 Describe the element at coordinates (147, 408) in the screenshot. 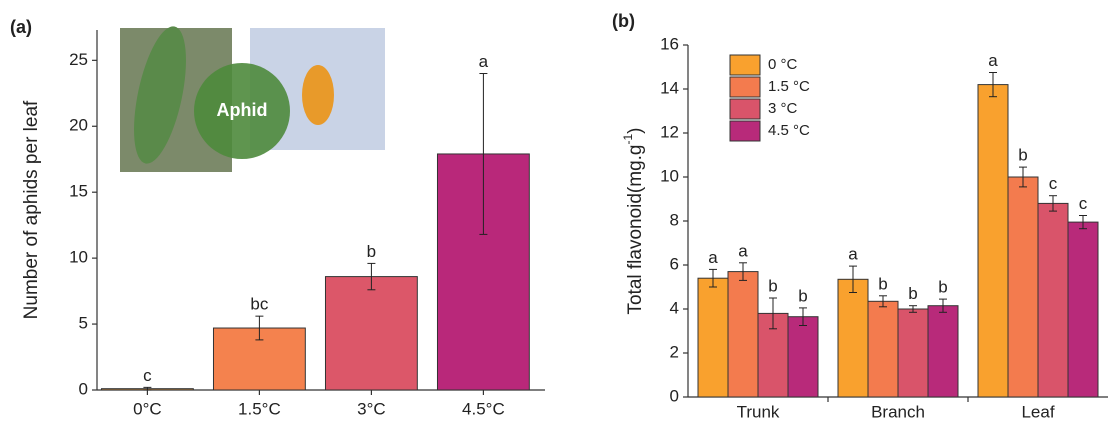

I see `x-tick-label: 0°C` at that location.